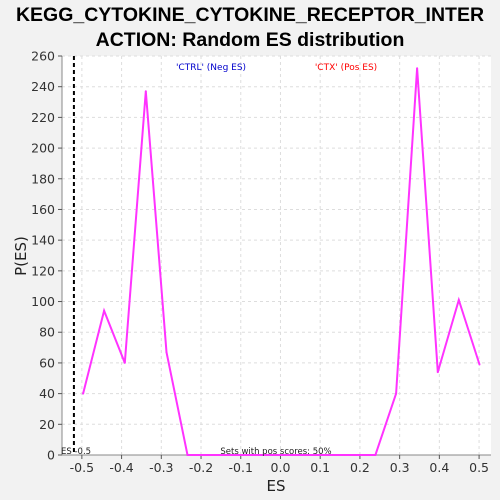  I want to click on x-axis-label: ES, so click(276, 486).